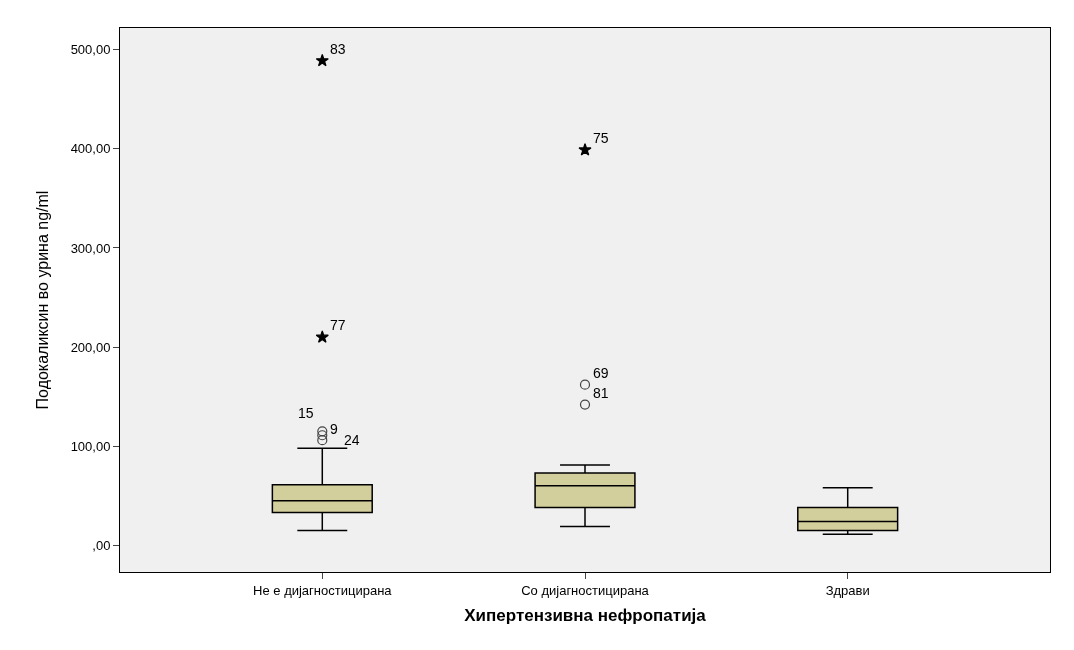 Image resolution: width=1074 pixels, height=650 pixels. I want to click on x-tick-label: Не е дијагностицирана, so click(323, 590).